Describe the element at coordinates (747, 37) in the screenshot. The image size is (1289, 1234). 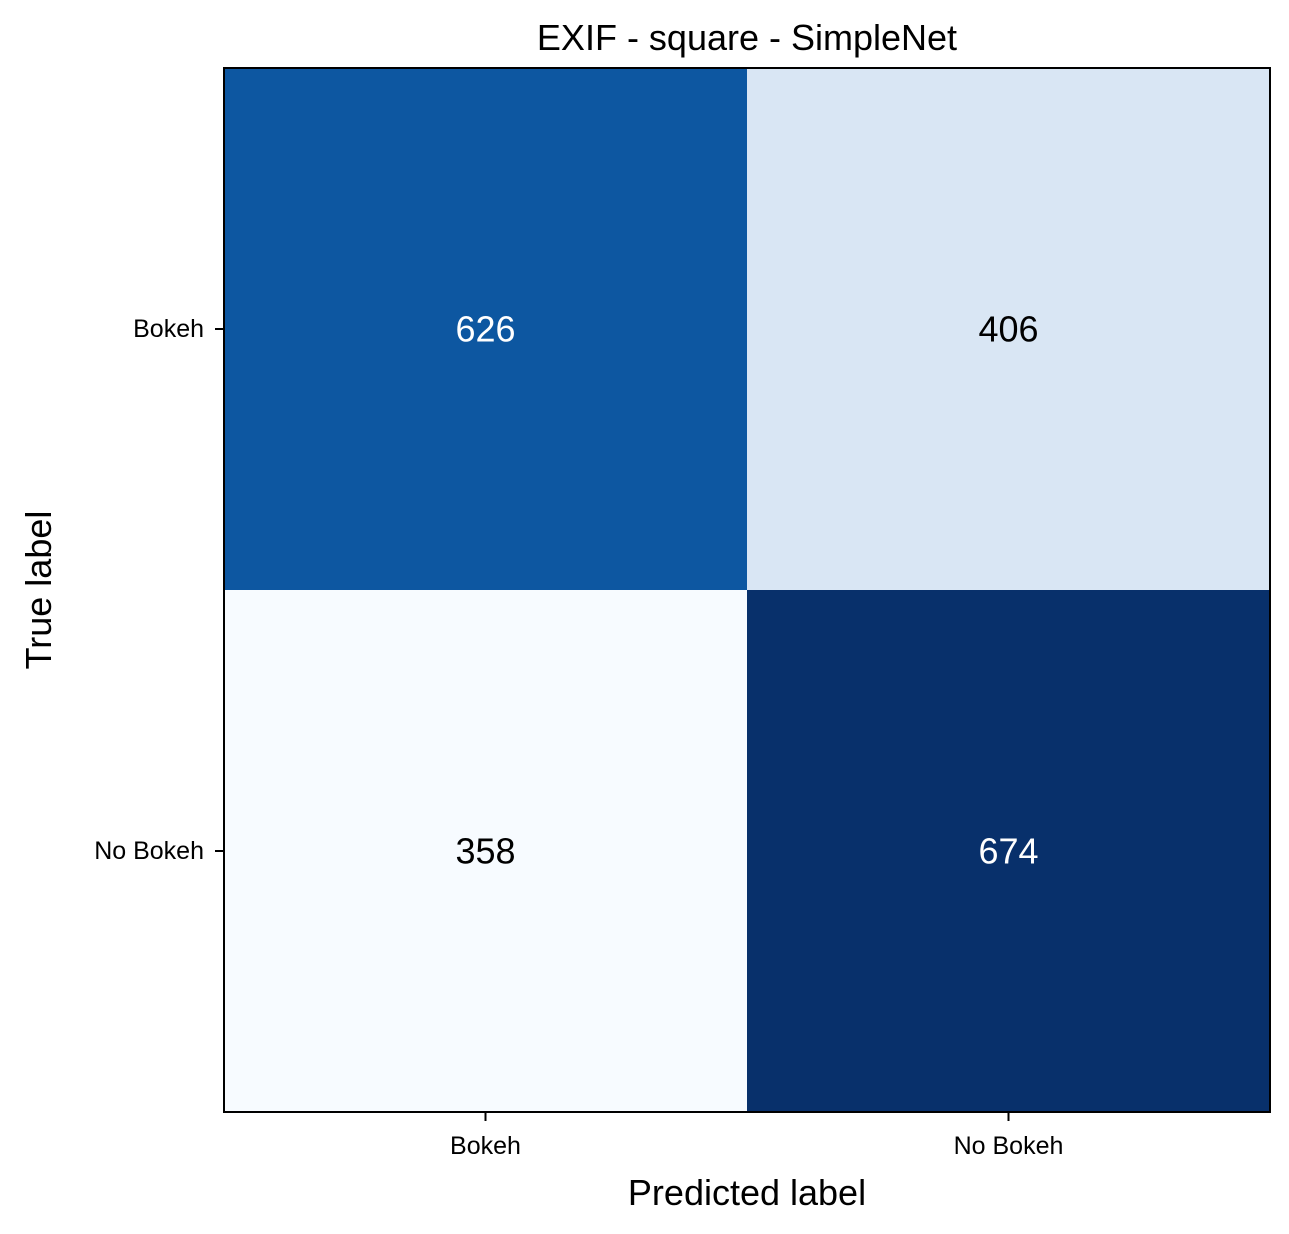
I see `chart-title: EXIF - square - SimpleNet` at that location.